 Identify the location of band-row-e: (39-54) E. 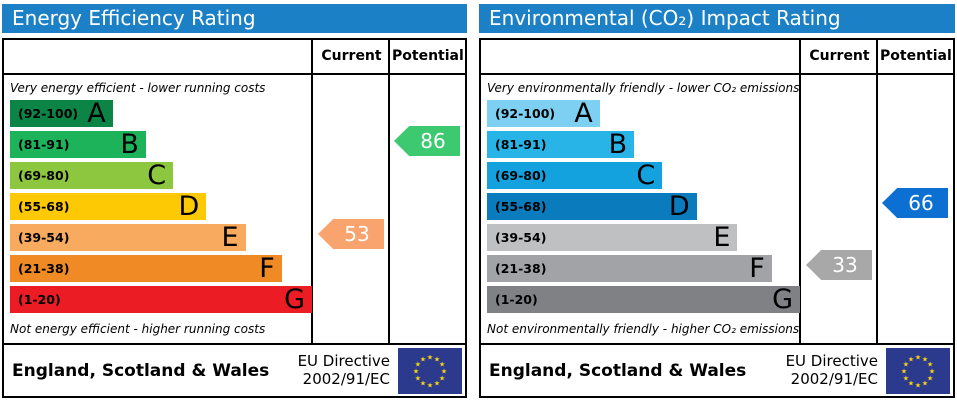
(161, 237).